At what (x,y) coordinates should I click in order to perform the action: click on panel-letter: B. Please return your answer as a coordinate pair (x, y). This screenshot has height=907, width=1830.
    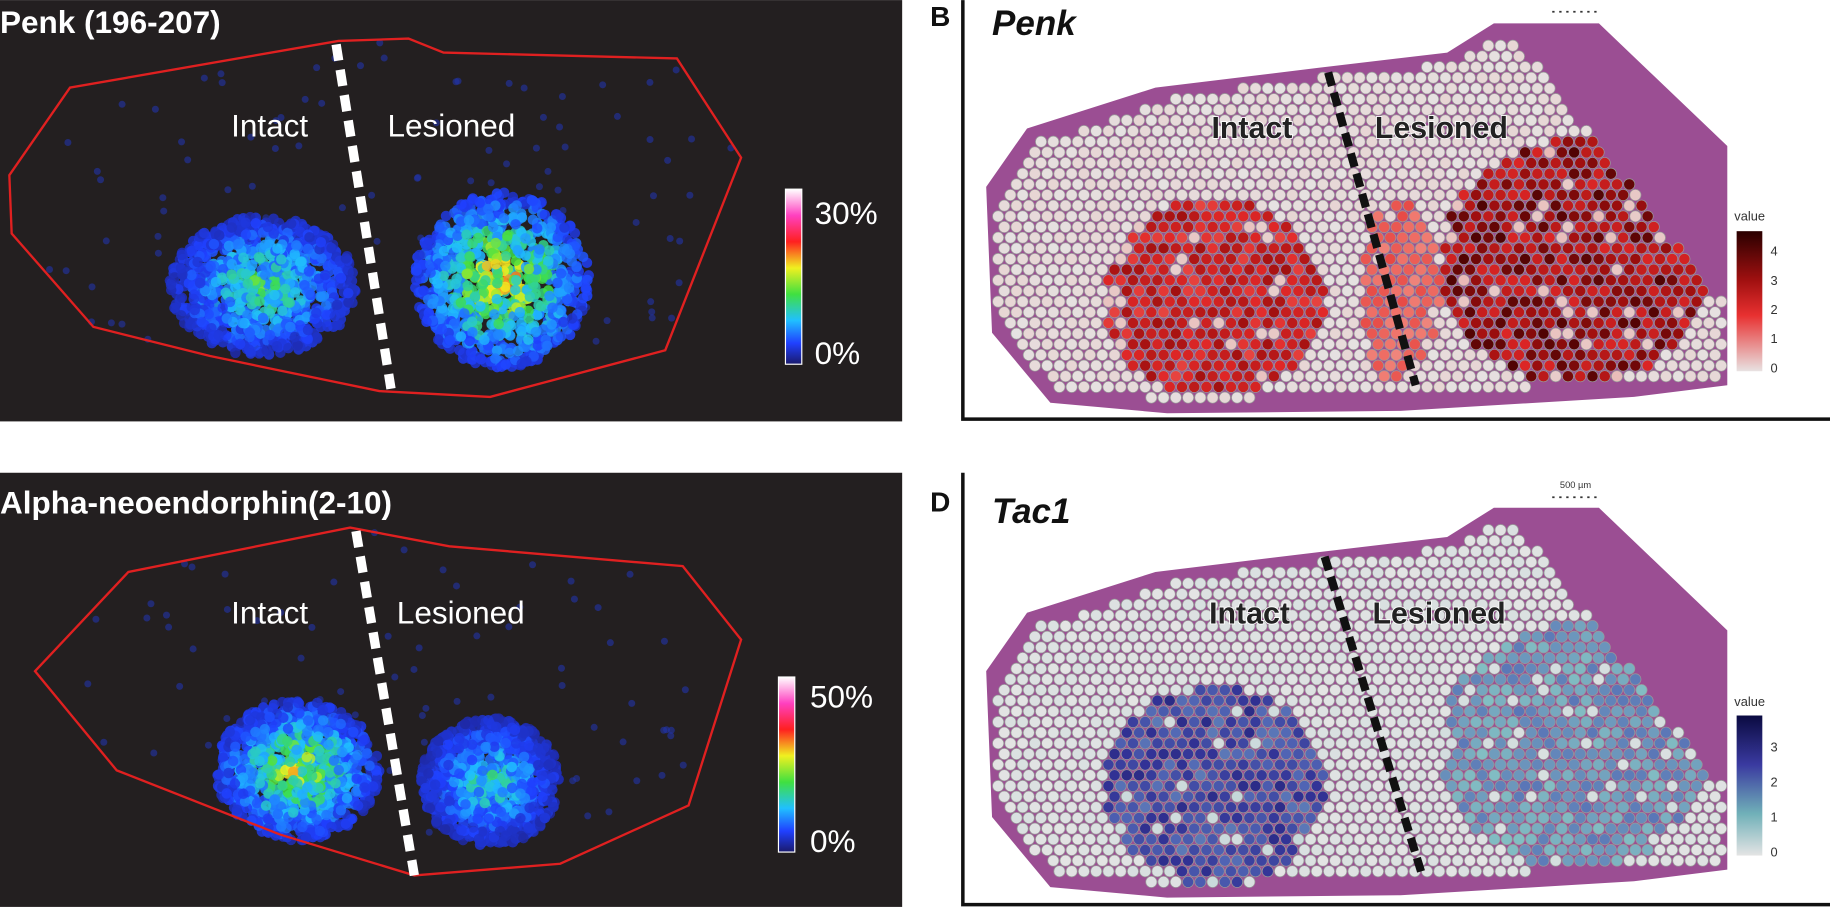
    Looking at the image, I should click on (940, 16).